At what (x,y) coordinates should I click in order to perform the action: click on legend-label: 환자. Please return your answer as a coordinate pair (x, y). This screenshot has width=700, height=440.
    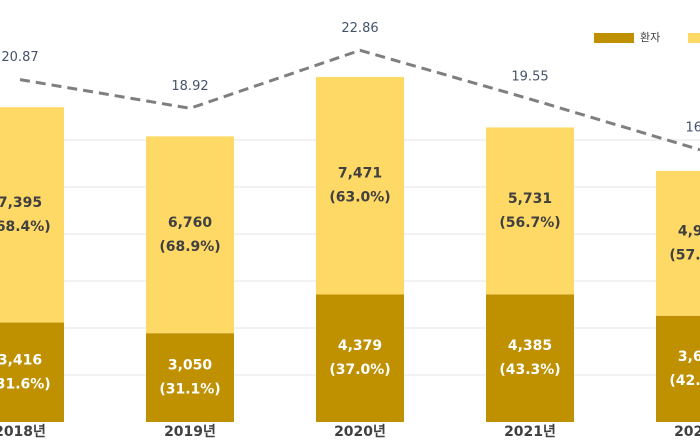
    Looking at the image, I should click on (650, 37).